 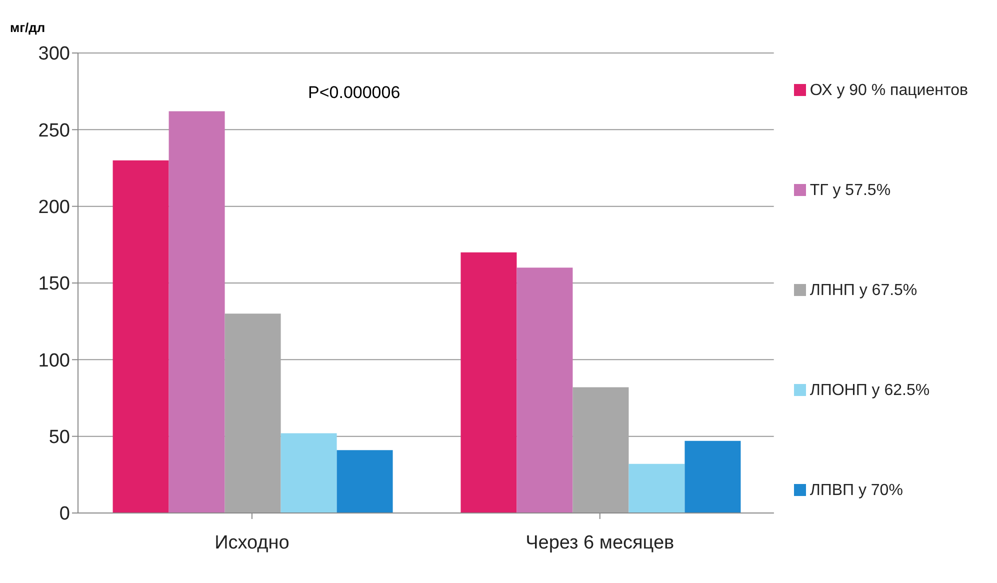 What do you see at coordinates (28, 27) in the screenshot?
I see `y-axis-title: мг/дл` at bounding box center [28, 27].